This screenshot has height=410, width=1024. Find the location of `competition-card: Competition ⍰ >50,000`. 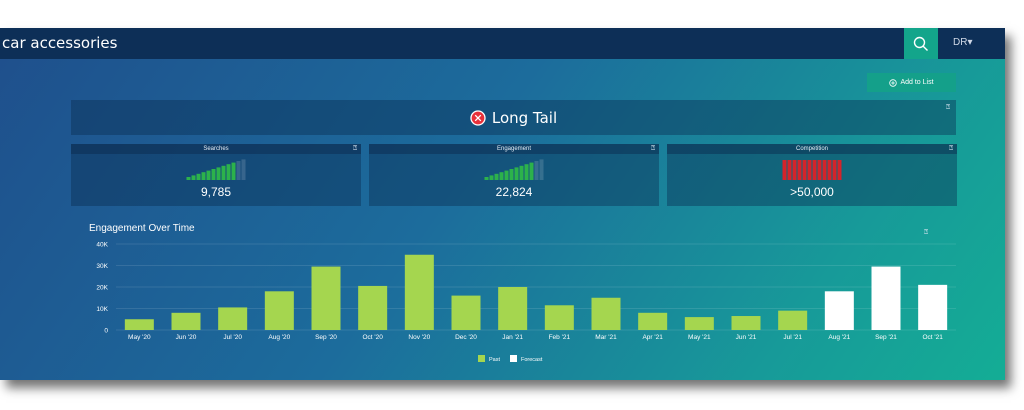

competition-card: Competition ⍰ >50,000 is located at coordinates (812, 175).